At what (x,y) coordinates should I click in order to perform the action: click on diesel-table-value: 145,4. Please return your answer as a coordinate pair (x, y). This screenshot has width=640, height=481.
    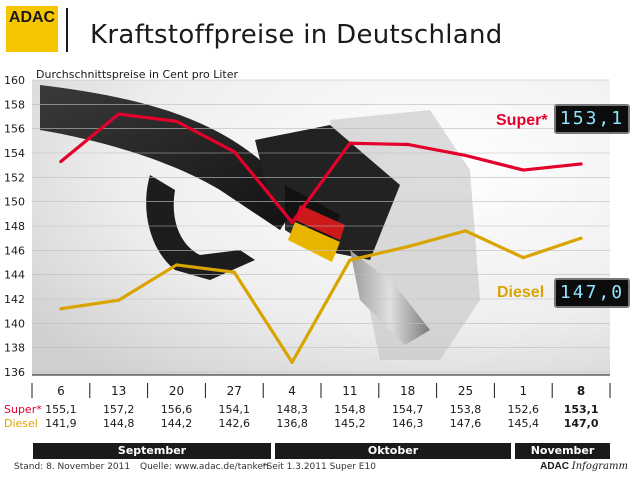
    Looking at the image, I should click on (523, 423).